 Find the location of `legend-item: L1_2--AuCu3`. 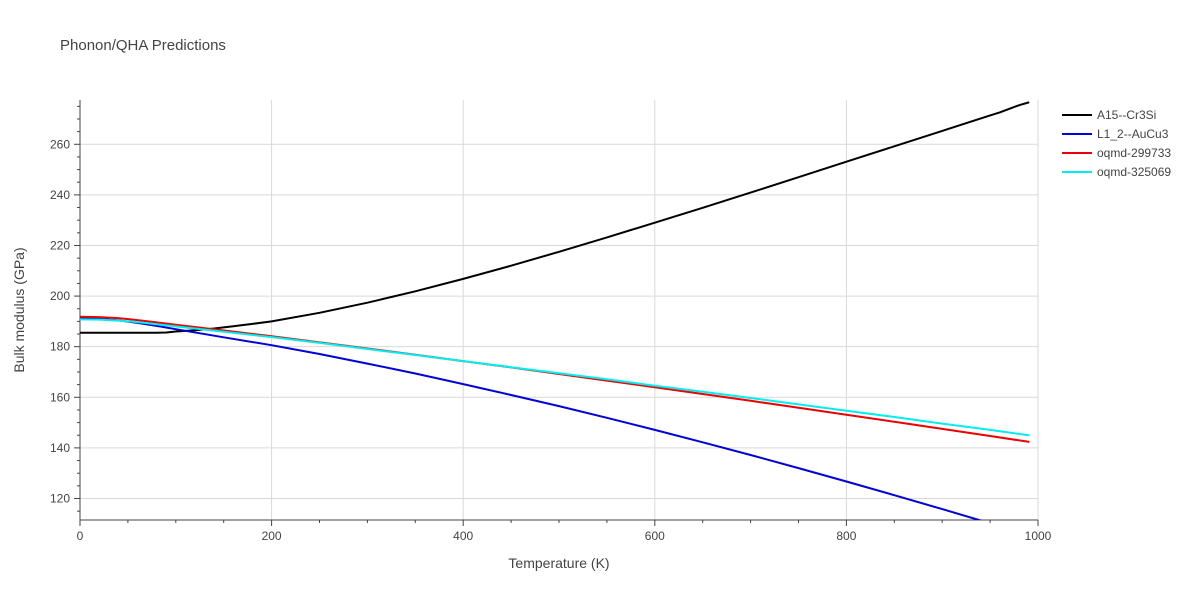

legend-item: L1_2--AuCu3 is located at coordinates (1115, 134).